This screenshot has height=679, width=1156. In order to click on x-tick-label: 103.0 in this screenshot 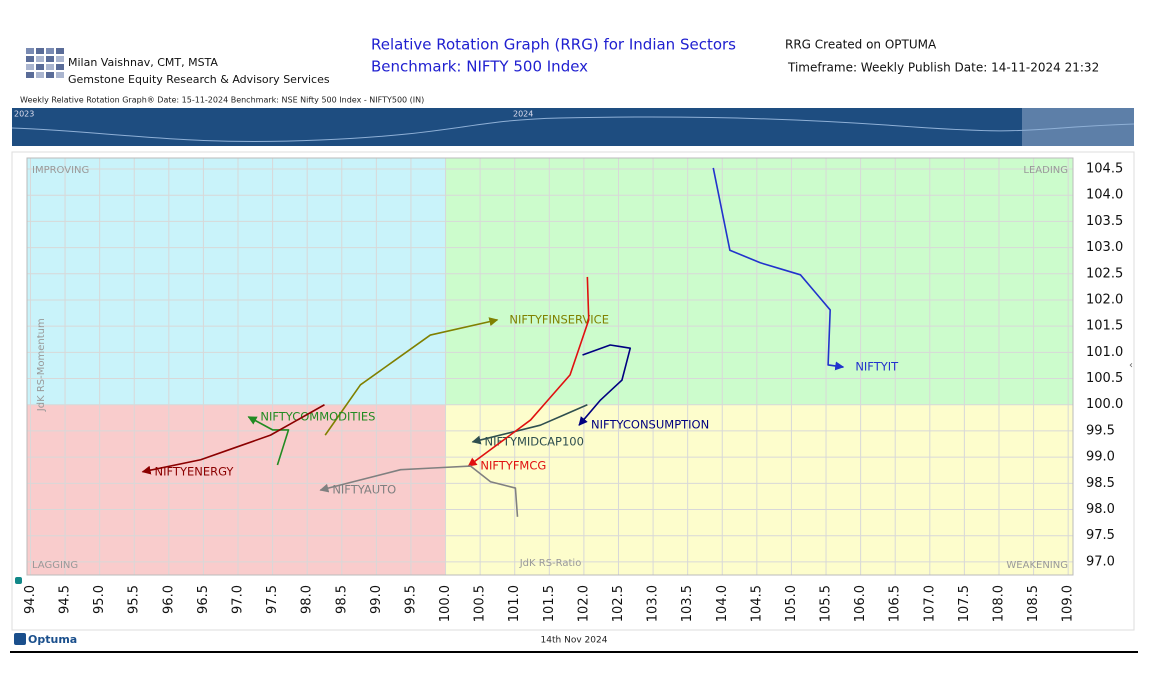, I will do `click(653, 603)`.